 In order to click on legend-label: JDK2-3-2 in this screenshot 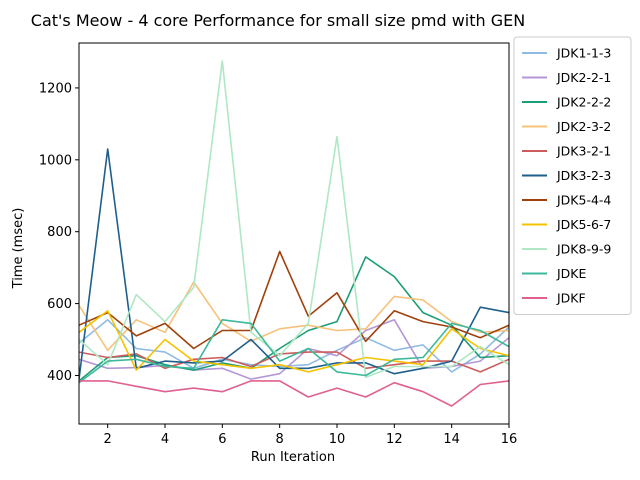, I will do `click(583, 126)`.